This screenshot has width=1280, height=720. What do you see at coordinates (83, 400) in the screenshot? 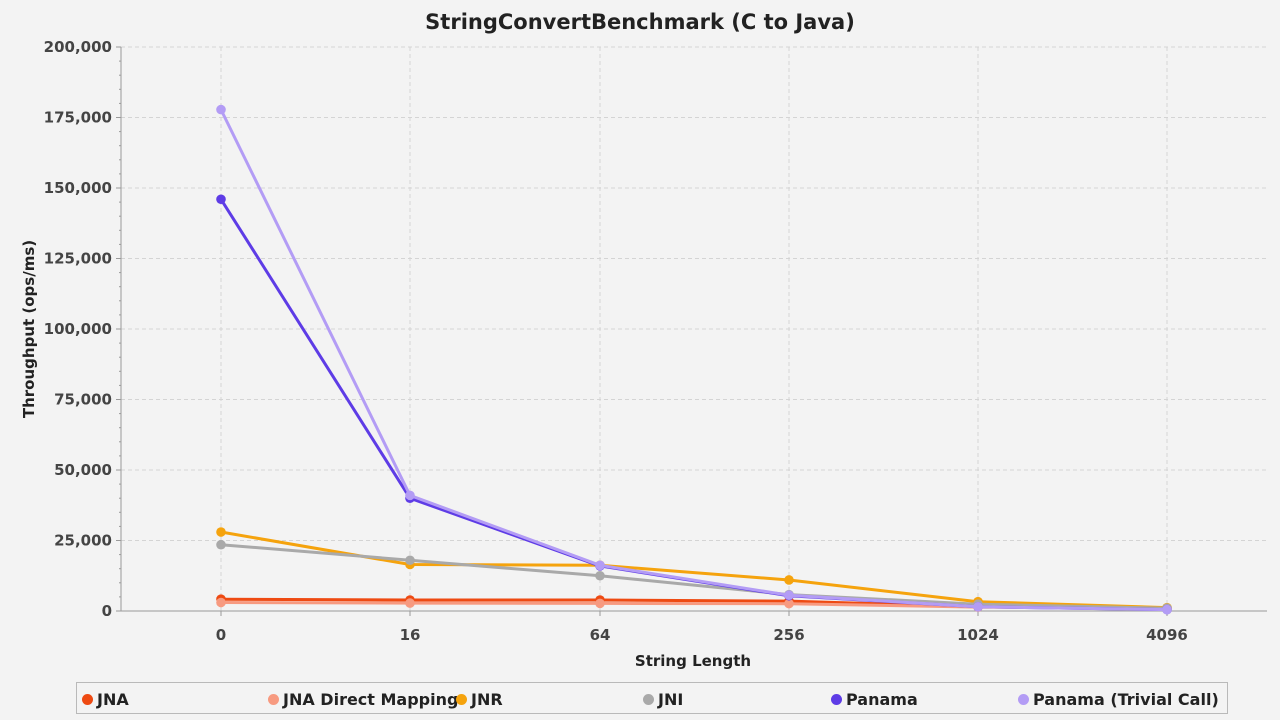
I see `y-tick-label: 75,000` at bounding box center [83, 400].